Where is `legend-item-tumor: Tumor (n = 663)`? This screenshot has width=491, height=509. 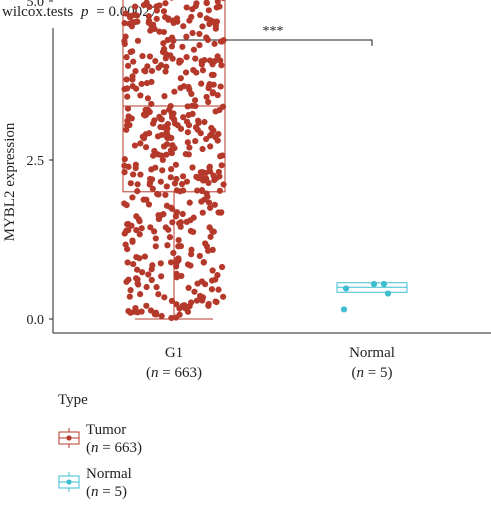 legend-item-tumor: Tumor (n = 663) is located at coordinates (100, 439).